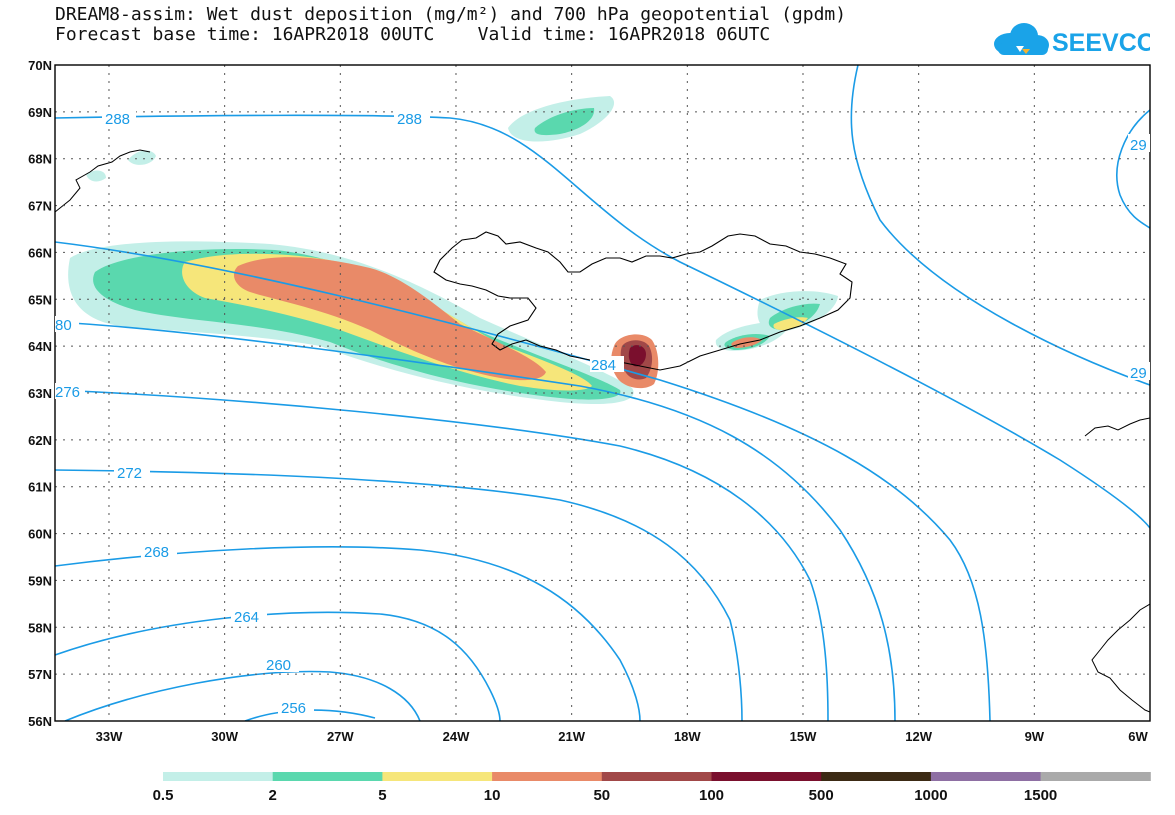 The height and width of the screenshot is (815, 1175). What do you see at coordinates (351, 323) in the screenshot?
I see `dust-plume-west` at bounding box center [351, 323].